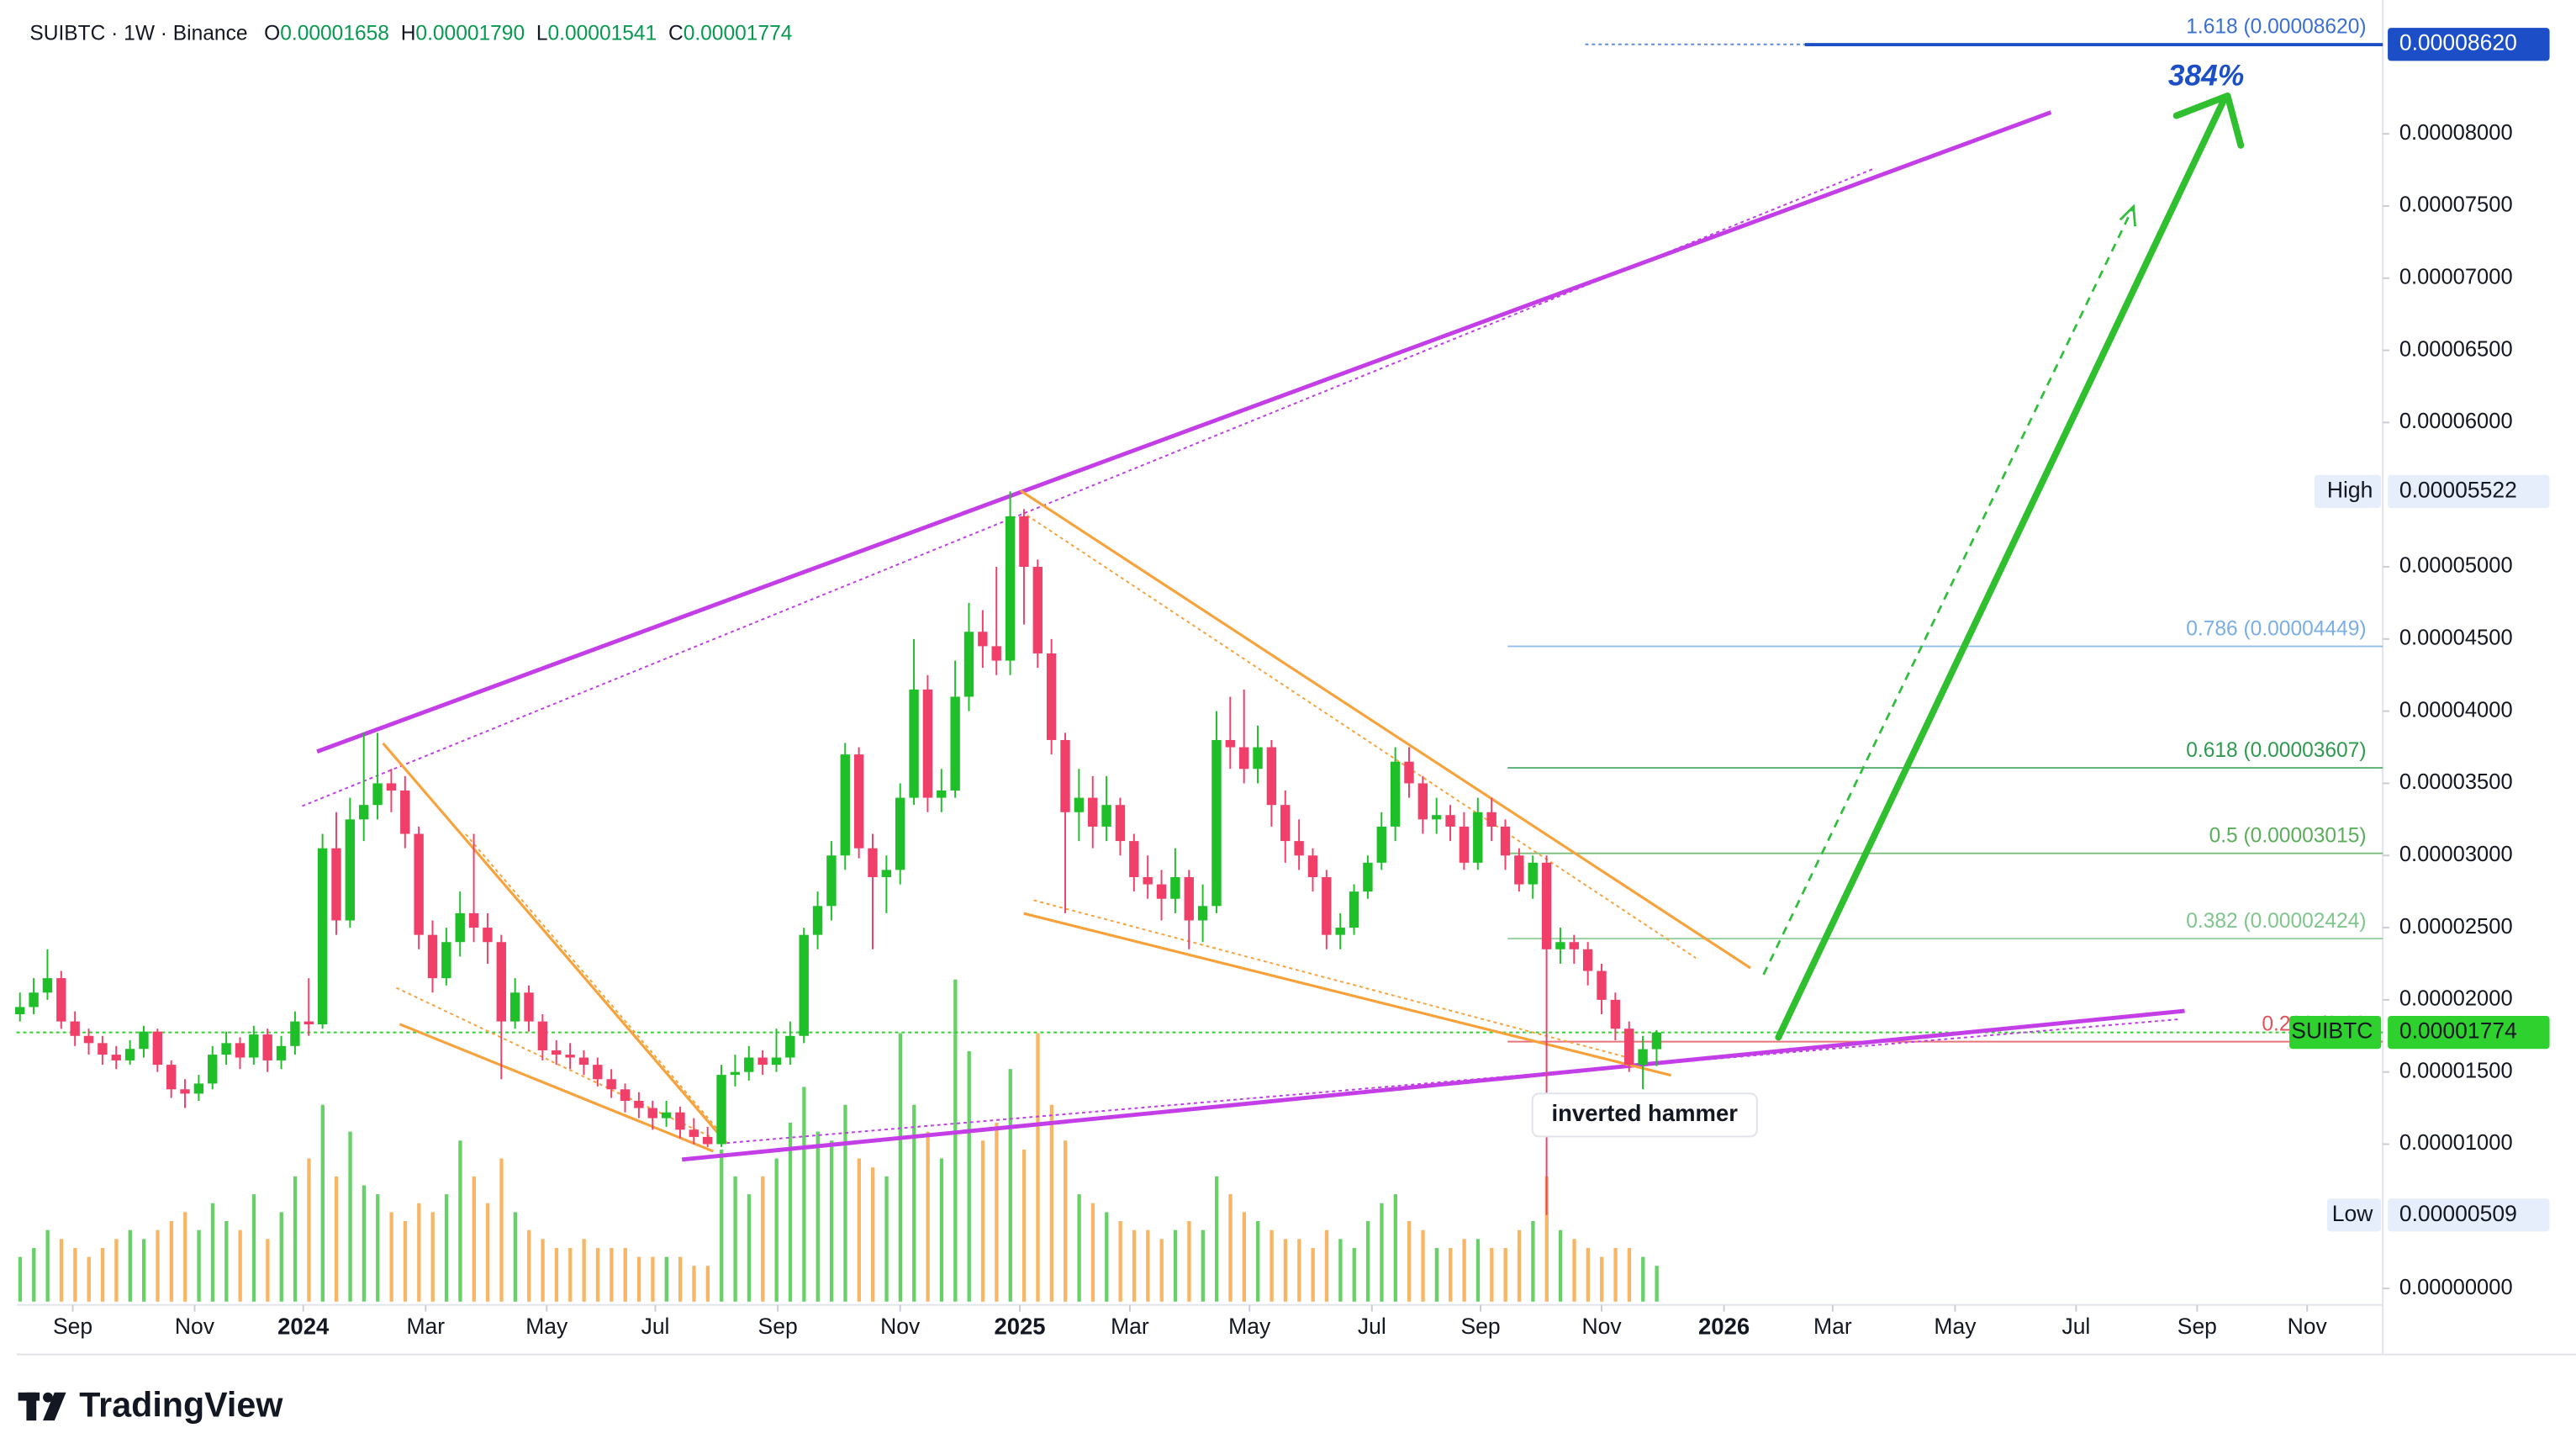  Describe the element at coordinates (1362, 738) in the screenshot. I see `wedge-2-dotted` at that location.